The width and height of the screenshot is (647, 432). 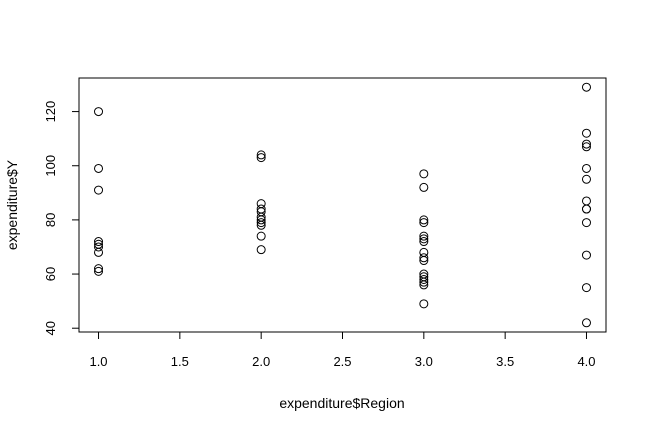 I want to click on x-tick-label: 1.5, so click(x=180, y=361).